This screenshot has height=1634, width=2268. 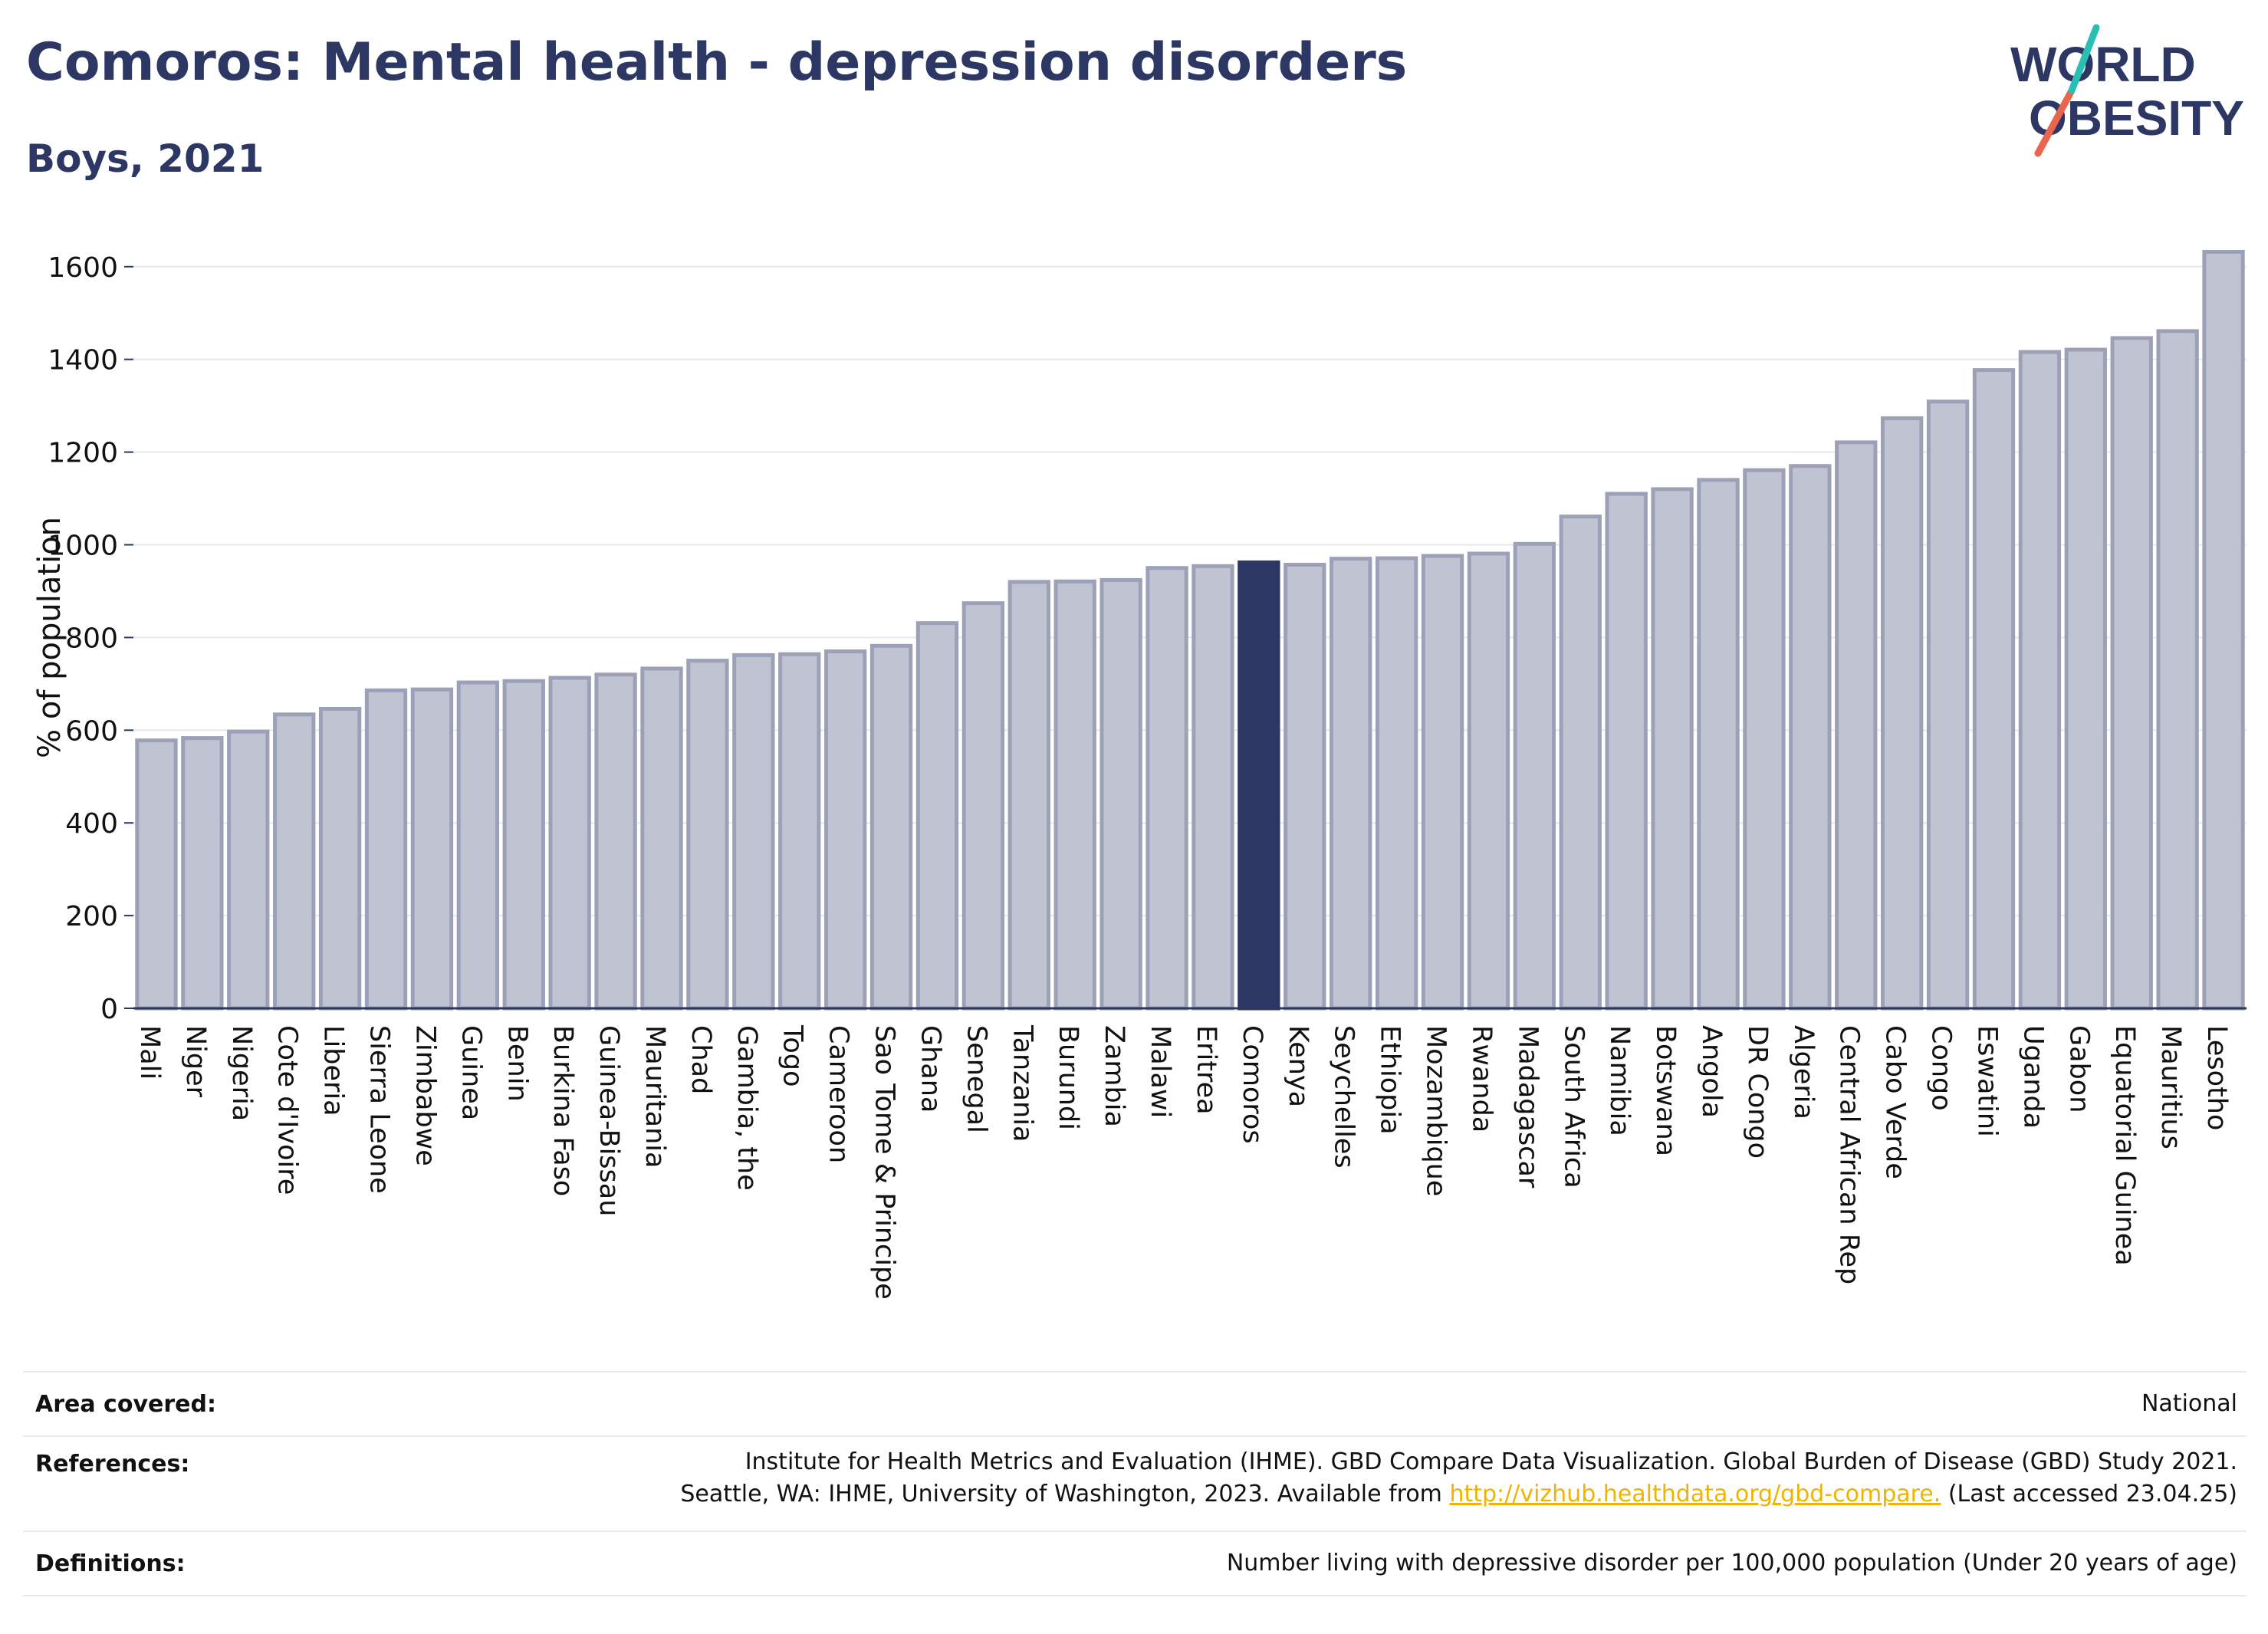 I want to click on bar-ethiopia, so click(x=1396, y=784).